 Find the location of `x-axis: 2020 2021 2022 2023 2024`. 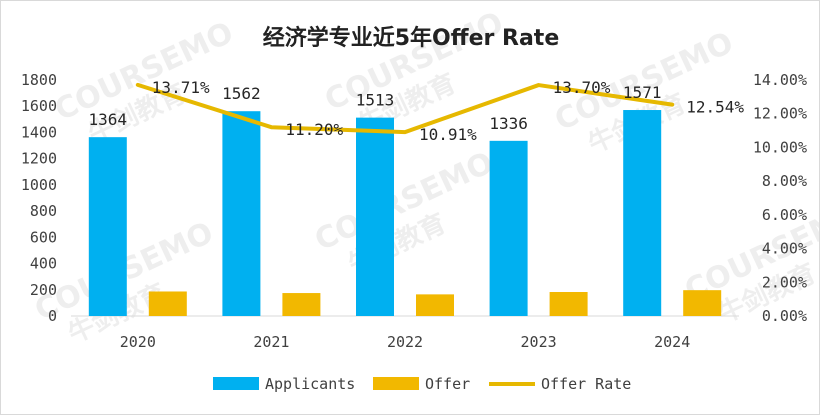

x-axis: 2020 2021 2022 2023 2024 is located at coordinates (405, 342).